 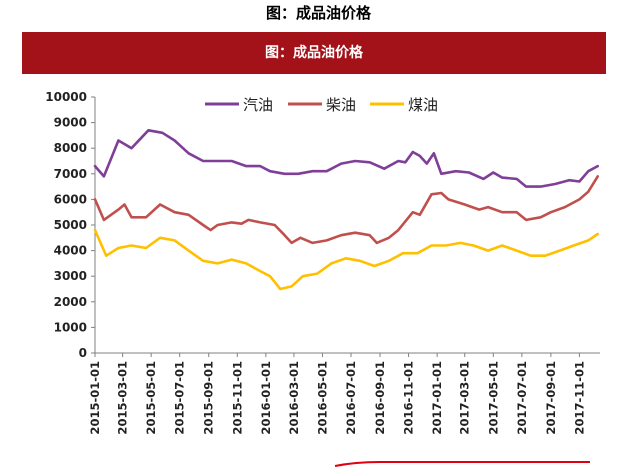 What do you see at coordinates (522, 398) in the screenshot?
I see `x-tick-label: 2017-07-01` at bounding box center [522, 398].